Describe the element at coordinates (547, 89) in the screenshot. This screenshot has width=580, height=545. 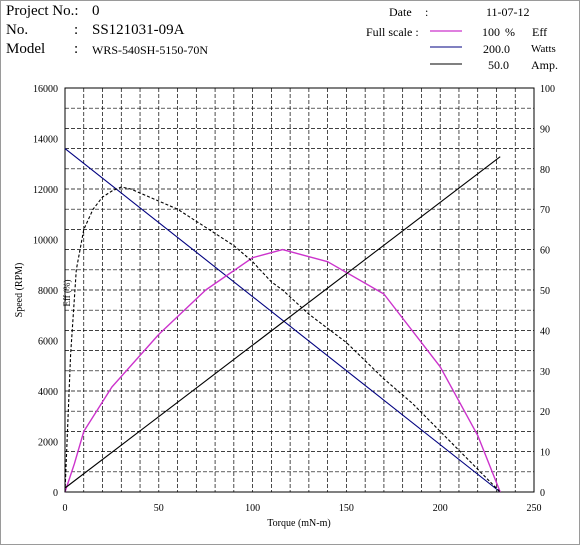
I see `y-right-tick-label: 100` at that location.